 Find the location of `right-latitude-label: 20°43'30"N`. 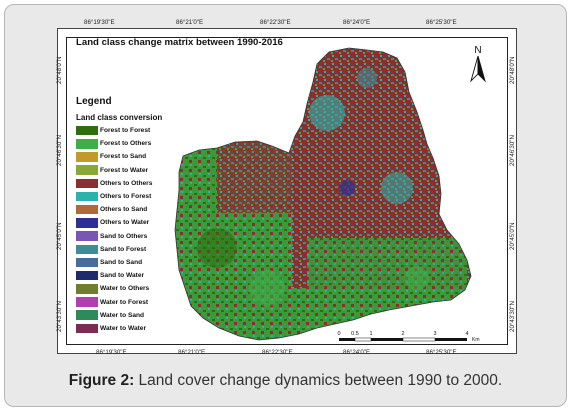

right-latitude-label: 20°43'30"N is located at coordinates (512, 316).